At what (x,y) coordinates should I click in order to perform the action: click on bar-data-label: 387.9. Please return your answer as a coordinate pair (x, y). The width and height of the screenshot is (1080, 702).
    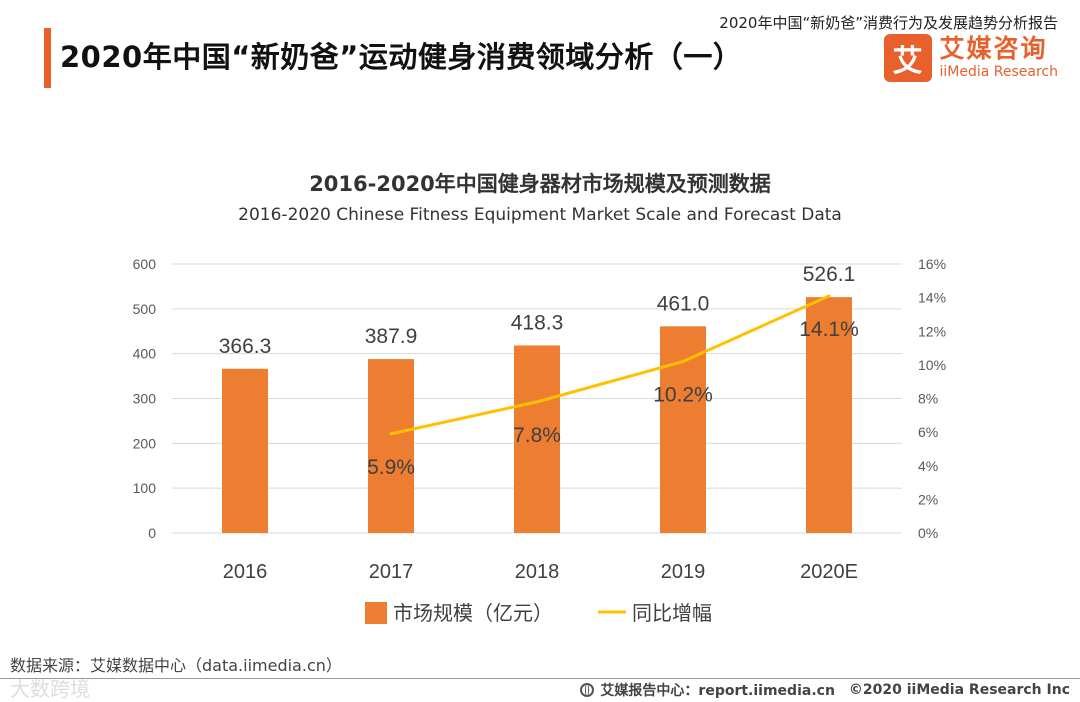
    Looking at the image, I should click on (391, 336).